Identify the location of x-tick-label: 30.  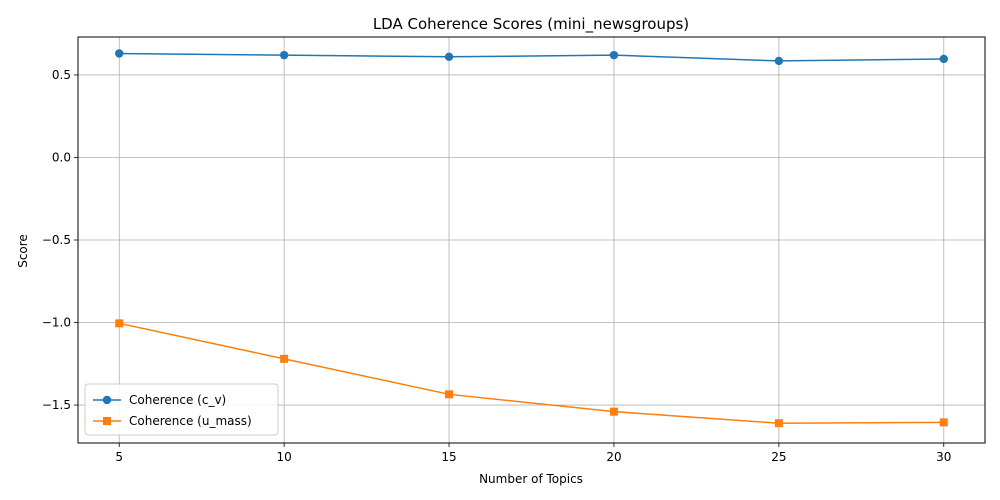
(943, 457).